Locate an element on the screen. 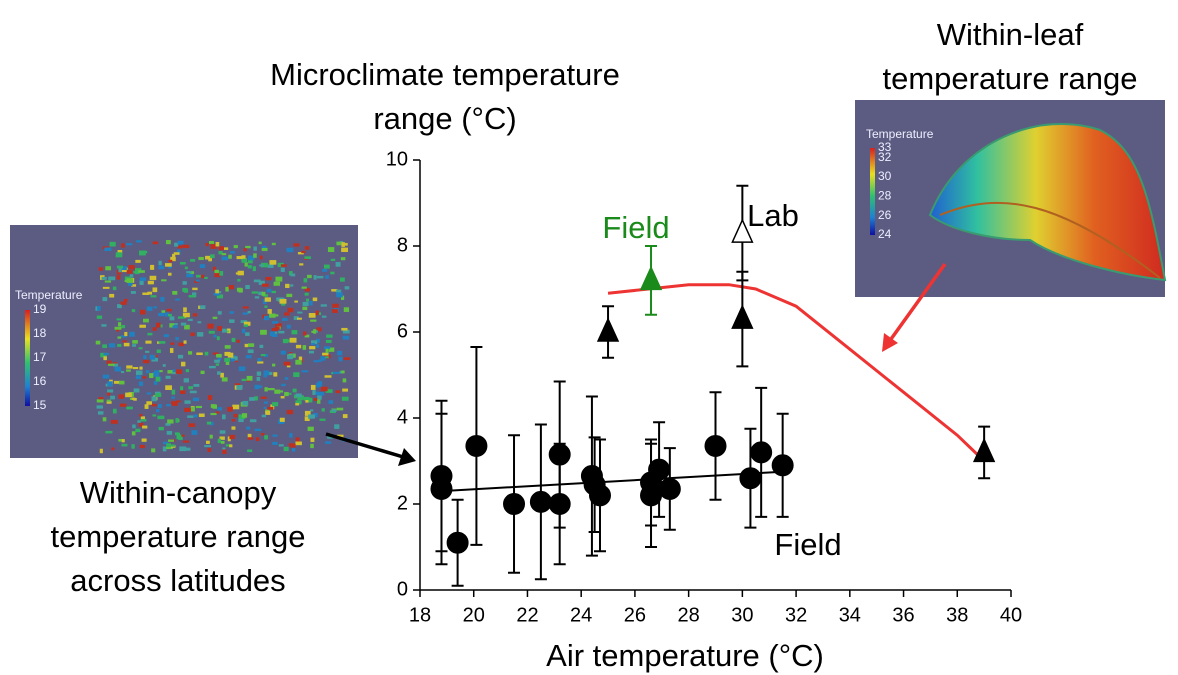 The image size is (1178, 675). annotation: Lab is located at coordinates (773, 215).